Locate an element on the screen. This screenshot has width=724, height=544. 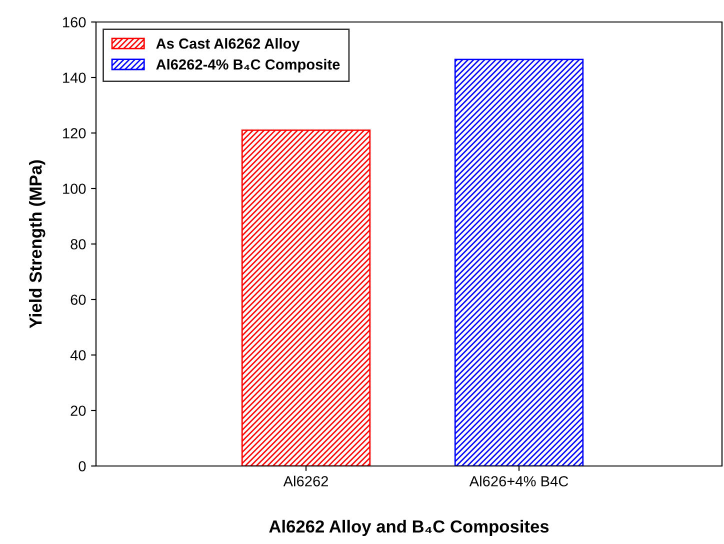
y-tick-label: 80 is located at coordinates (78, 244).